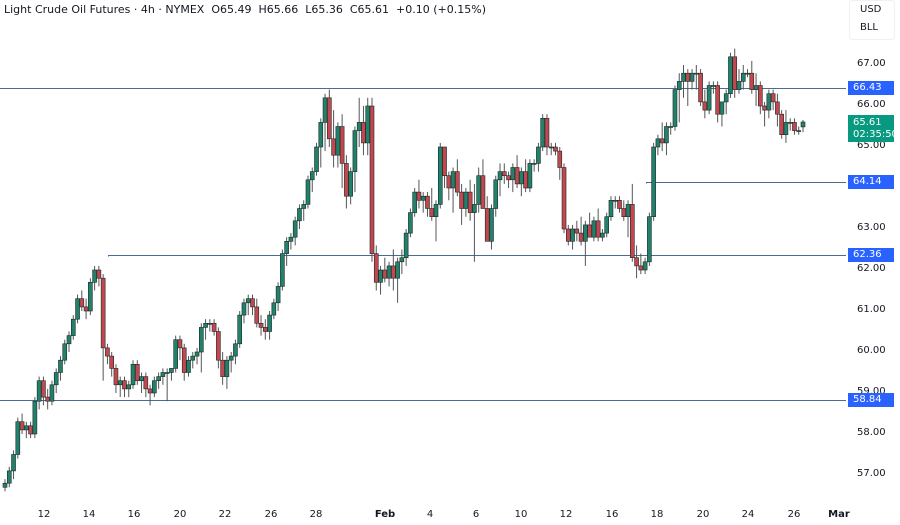 The image size is (900, 525). Describe the element at coordinates (369, 9) in the screenshot. I see `ohlc-close: C65.61` at that location.